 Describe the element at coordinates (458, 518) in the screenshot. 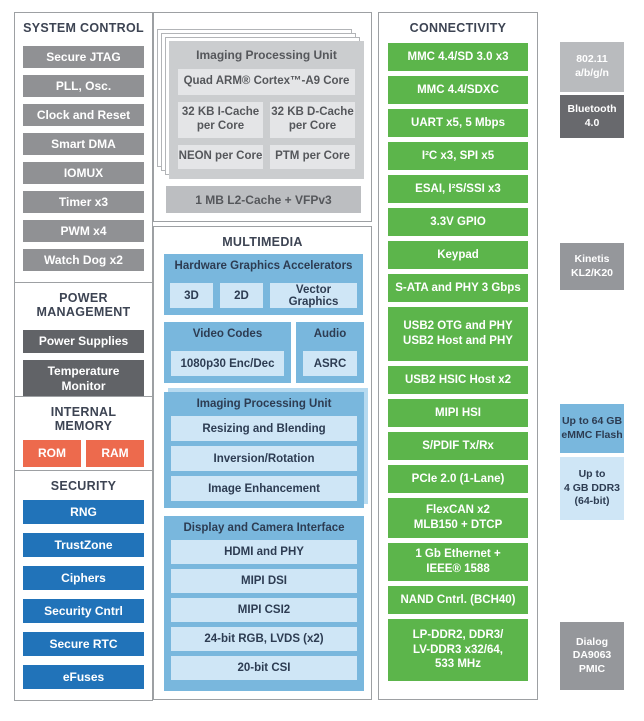

I see `chip-flexcan-mlb: FlexCAN x2 MLB150 + DTCP` at that location.